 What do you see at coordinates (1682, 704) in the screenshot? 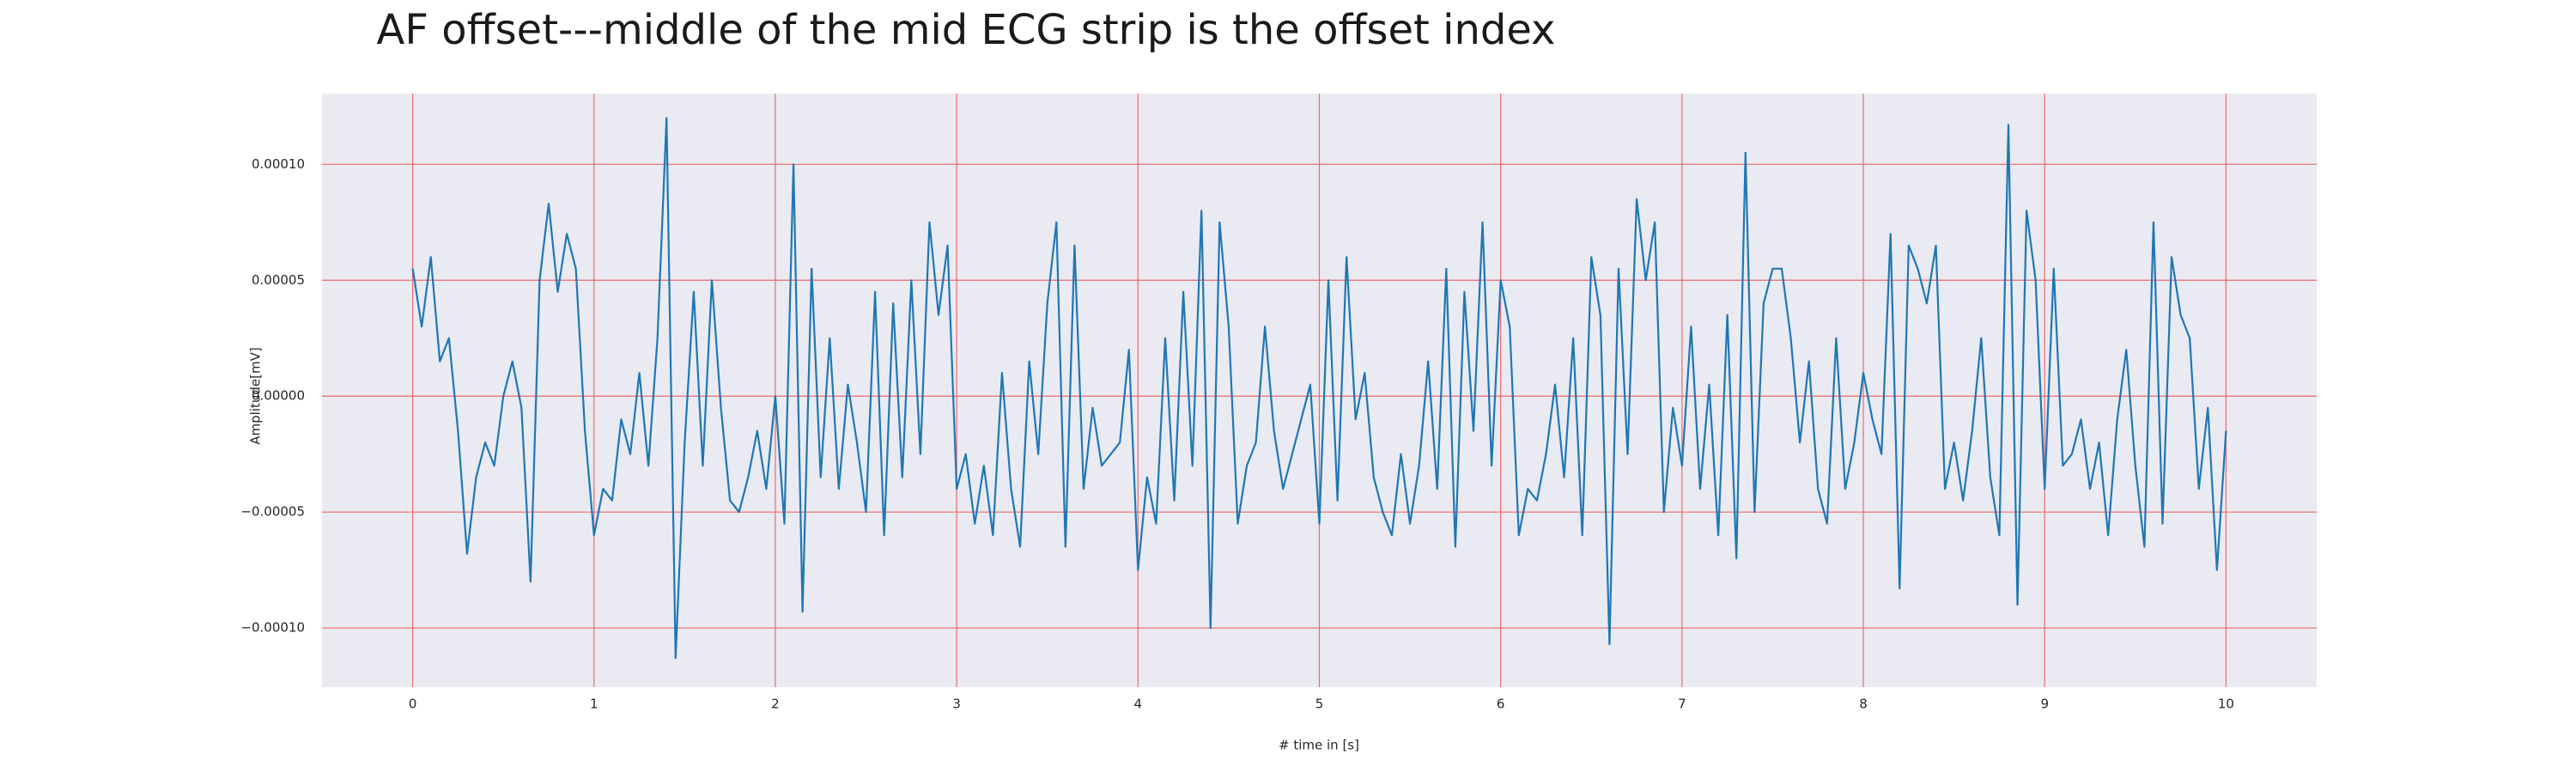
I see `x-tick-label: 7` at bounding box center [1682, 704].